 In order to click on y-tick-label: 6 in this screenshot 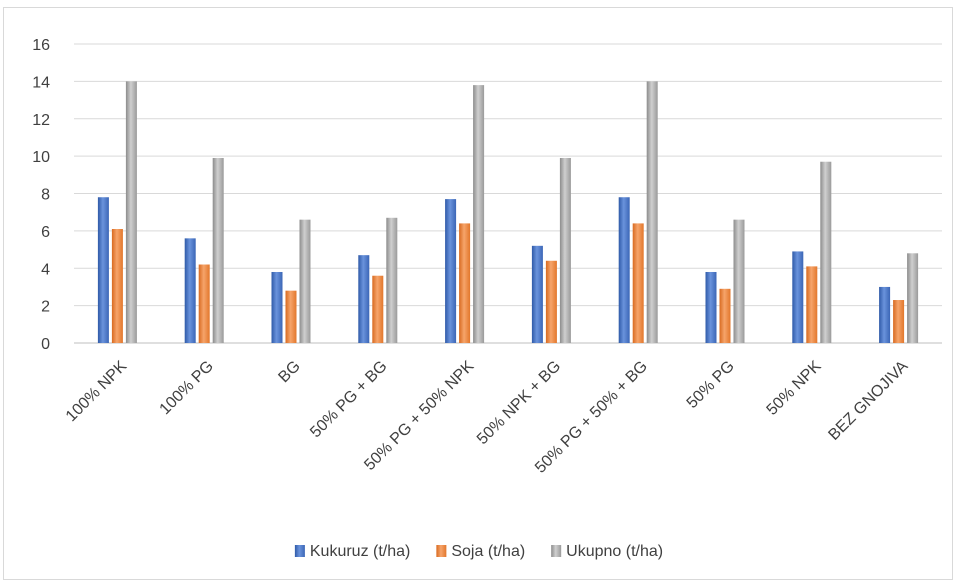, I will do `click(45, 232)`.